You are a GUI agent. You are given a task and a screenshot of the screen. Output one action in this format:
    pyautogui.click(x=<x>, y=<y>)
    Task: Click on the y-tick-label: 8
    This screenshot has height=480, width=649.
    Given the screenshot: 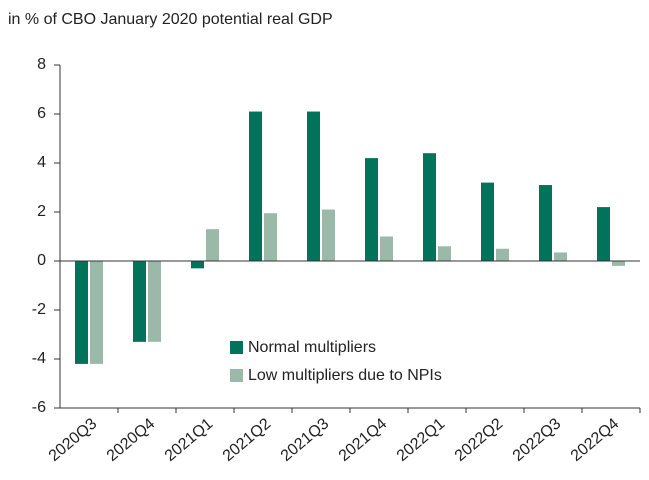 What is the action you would take?
    pyautogui.click(x=41, y=64)
    